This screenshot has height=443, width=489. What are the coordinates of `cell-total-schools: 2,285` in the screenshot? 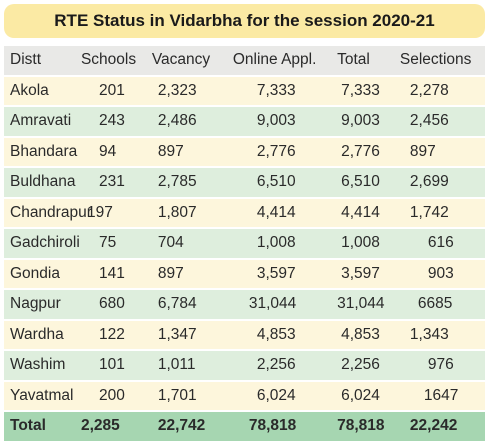 It's located at (116, 426).